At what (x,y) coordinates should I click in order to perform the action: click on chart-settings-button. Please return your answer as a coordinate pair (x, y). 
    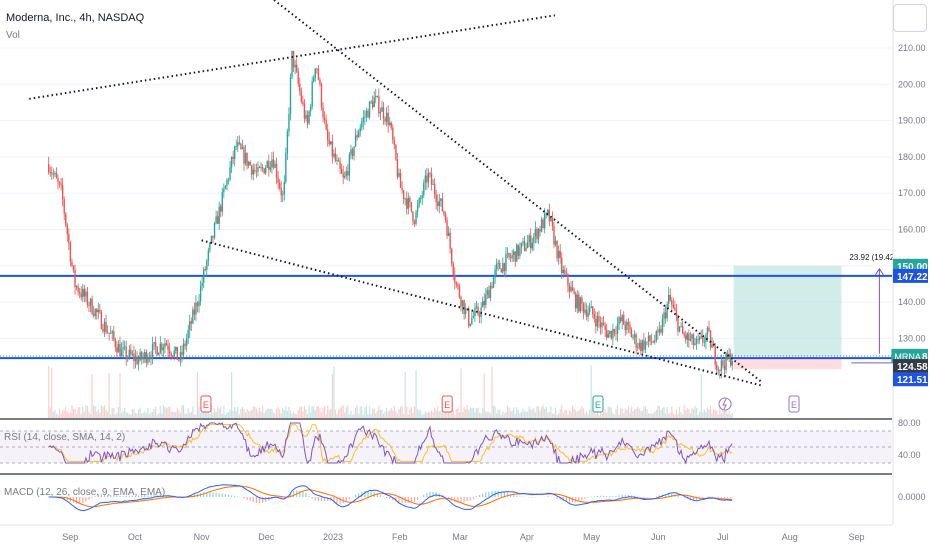
    Looking at the image, I should click on (910, 18).